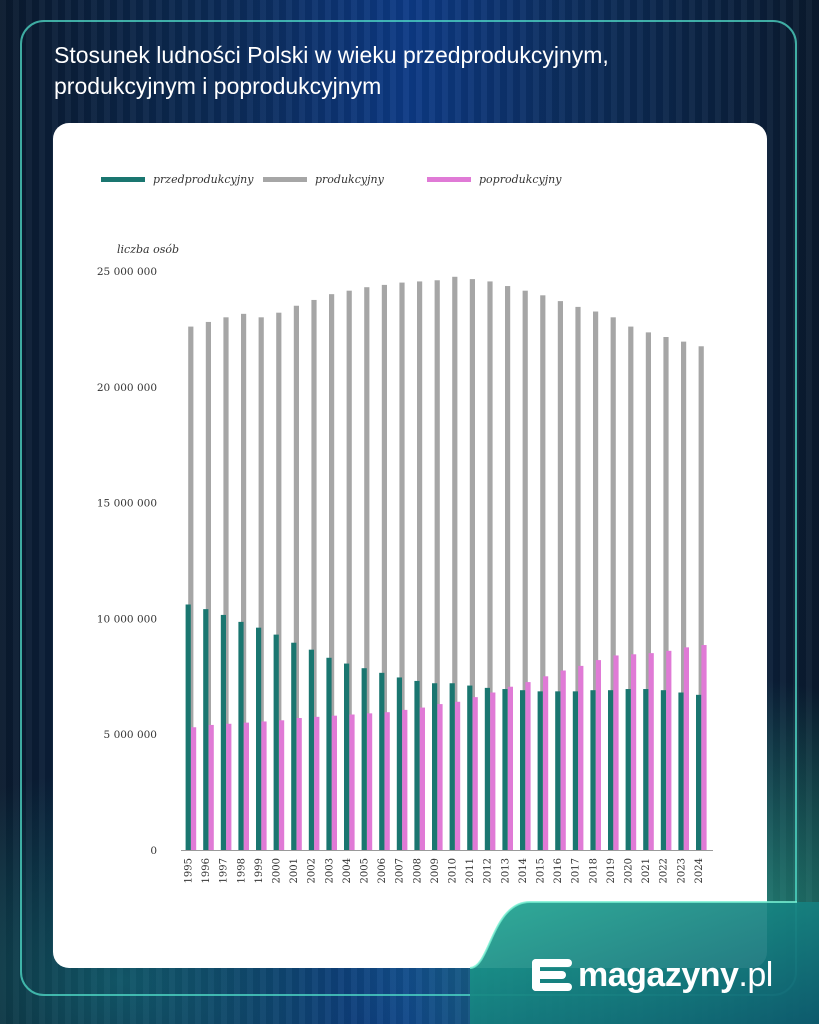 This screenshot has width=819, height=1024. Describe the element at coordinates (400, 870) in the screenshot. I see `x-tick-label: 2007` at that location.